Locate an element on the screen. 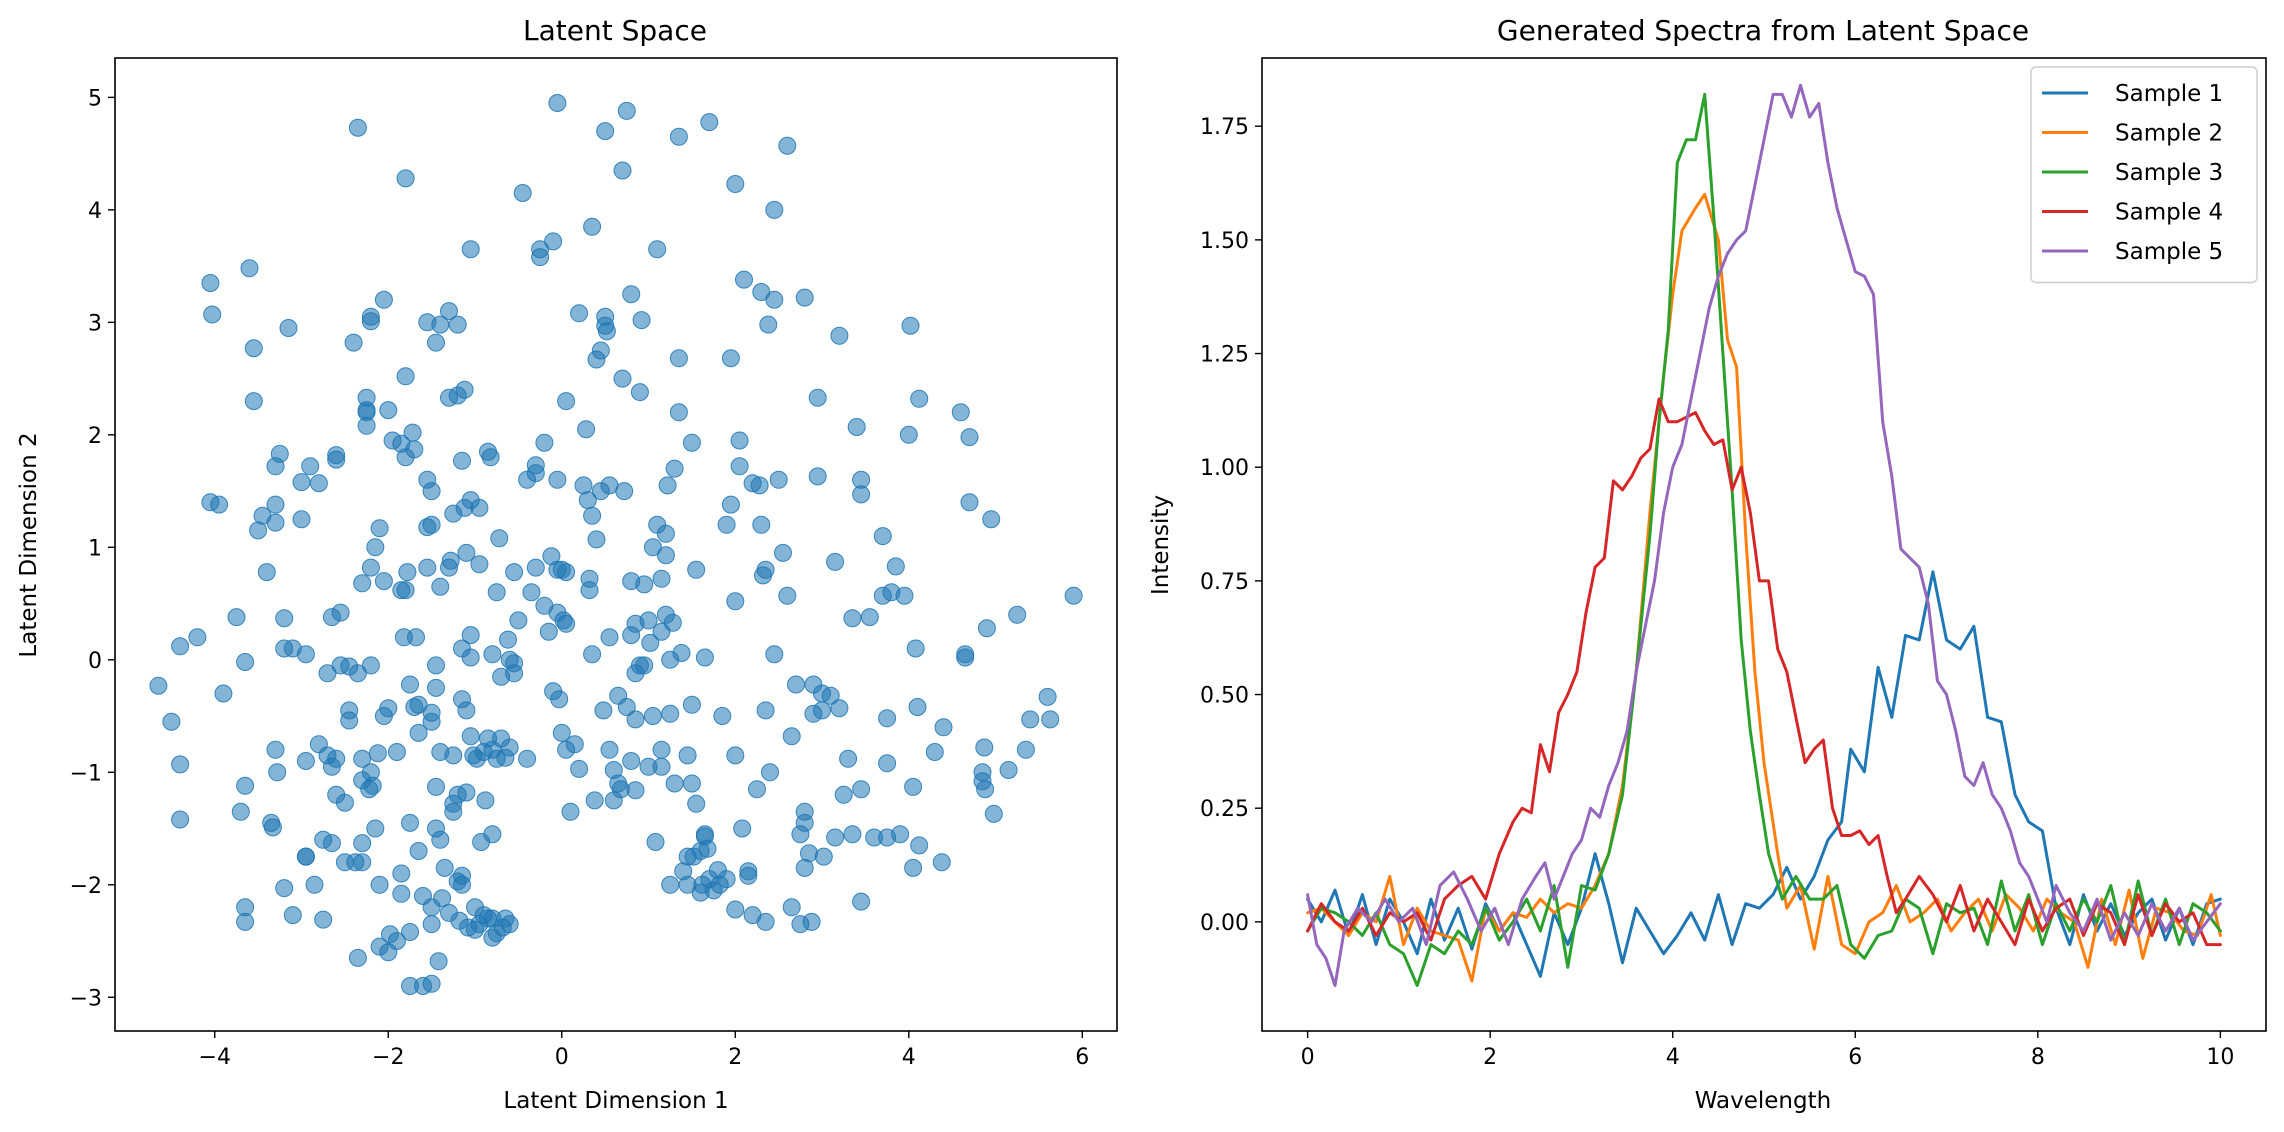 This screenshot has height=1132, width=2284. scatter-x-tick-label: 6 is located at coordinates (1082, 1057).